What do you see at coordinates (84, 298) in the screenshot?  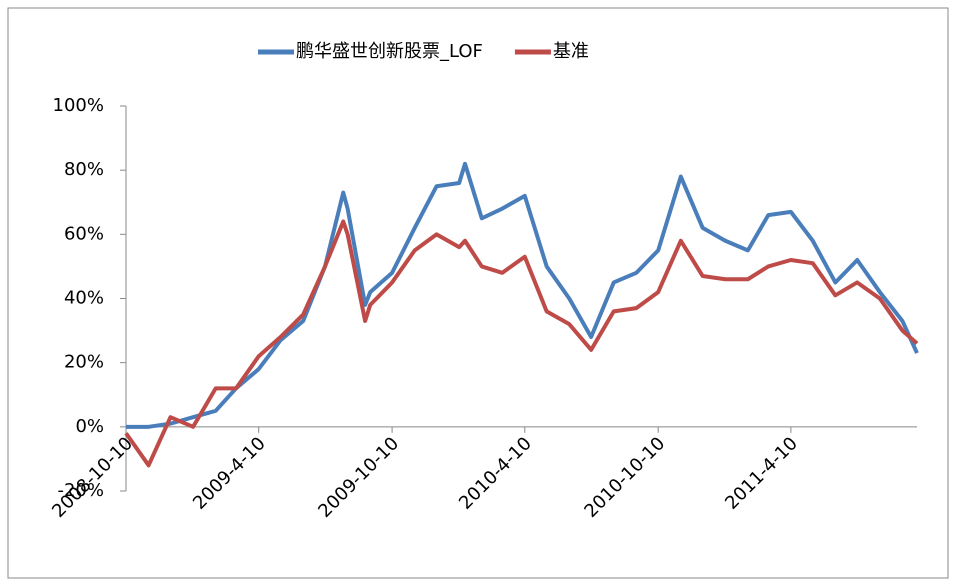 I see `y-tick-label: 40%` at bounding box center [84, 298].